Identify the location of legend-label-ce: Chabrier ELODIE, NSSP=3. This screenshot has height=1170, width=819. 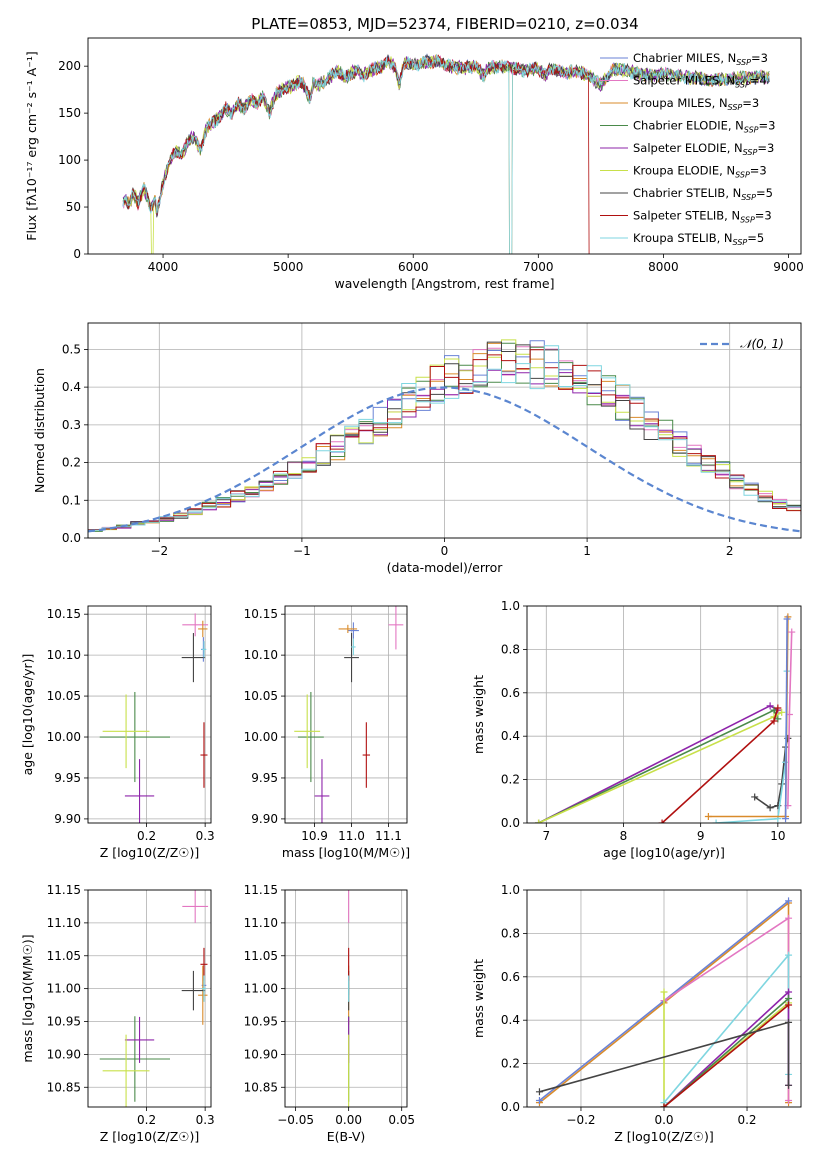
(704, 127).